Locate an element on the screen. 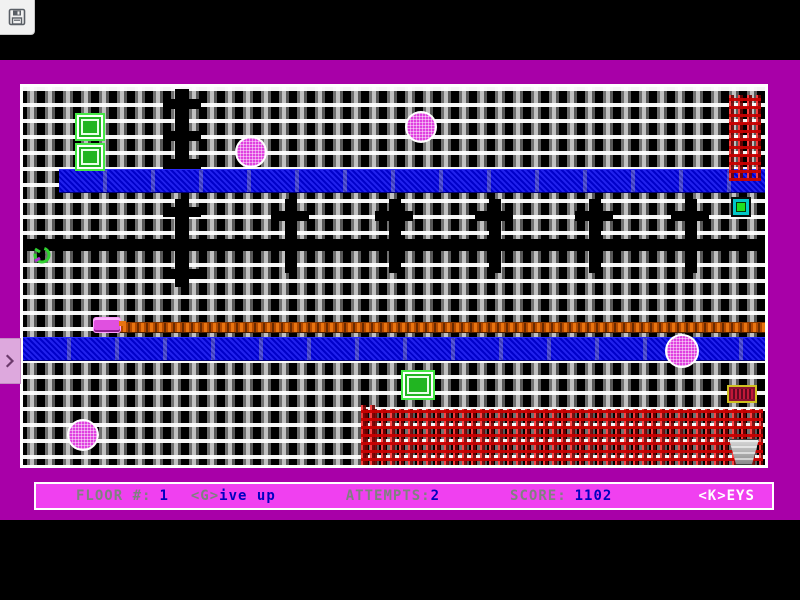 The image size is (800, 600). top-toolbar is located at coordinates (400, 30).